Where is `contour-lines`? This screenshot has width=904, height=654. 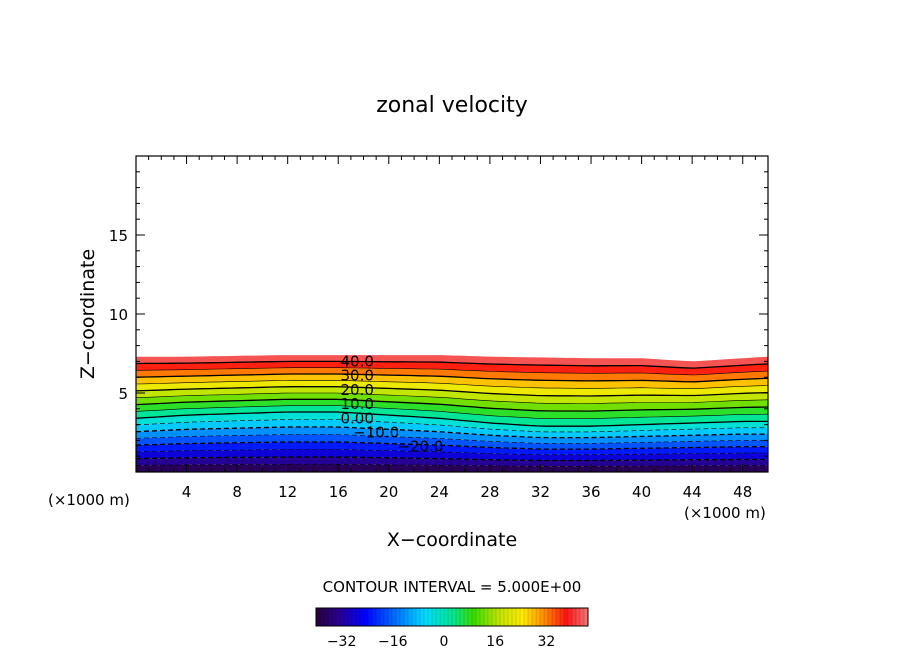 contour-lines is located at coordinates (452, 413).